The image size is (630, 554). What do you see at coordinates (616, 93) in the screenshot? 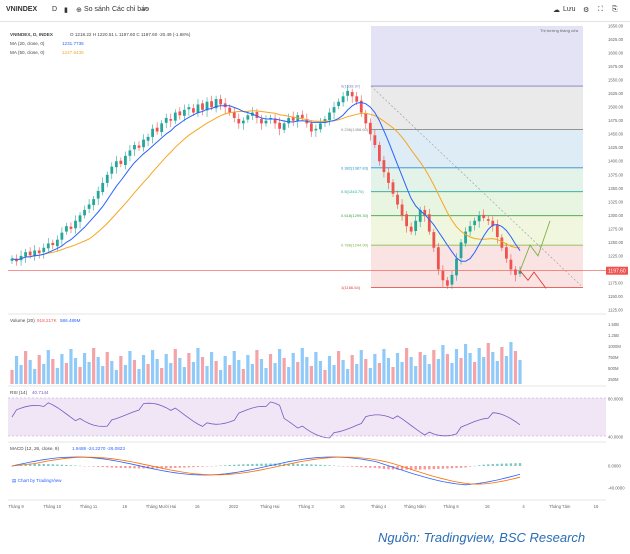
I see `price-tick-label: 1525.00` at bounding box center [616, 93].